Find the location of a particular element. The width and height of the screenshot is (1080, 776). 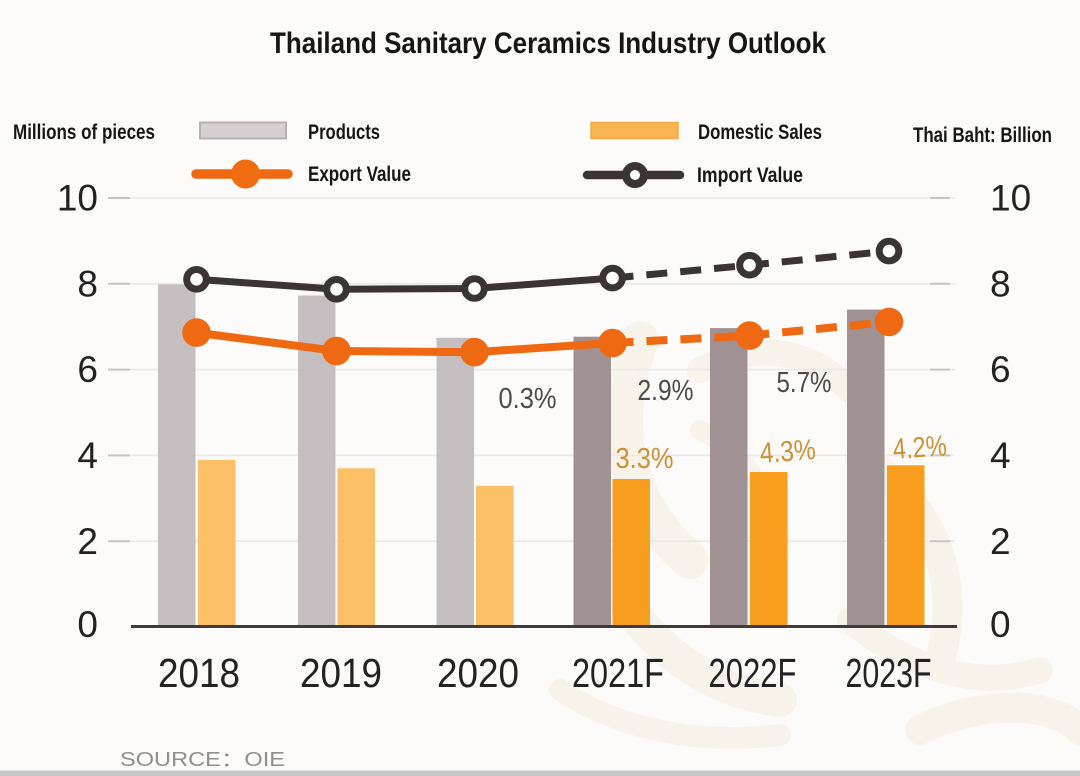

svg-text: 2023F is located at coordinates (889, 673).